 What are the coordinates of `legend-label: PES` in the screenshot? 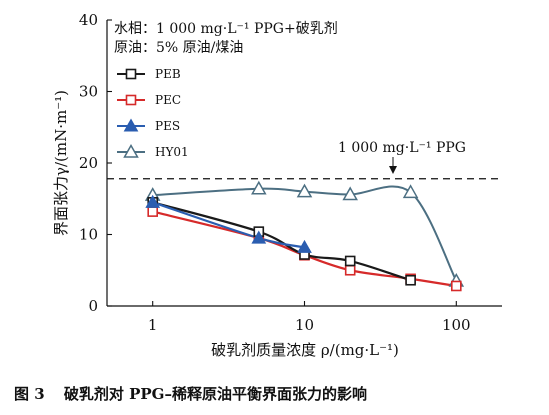 It's located at (167, 126).